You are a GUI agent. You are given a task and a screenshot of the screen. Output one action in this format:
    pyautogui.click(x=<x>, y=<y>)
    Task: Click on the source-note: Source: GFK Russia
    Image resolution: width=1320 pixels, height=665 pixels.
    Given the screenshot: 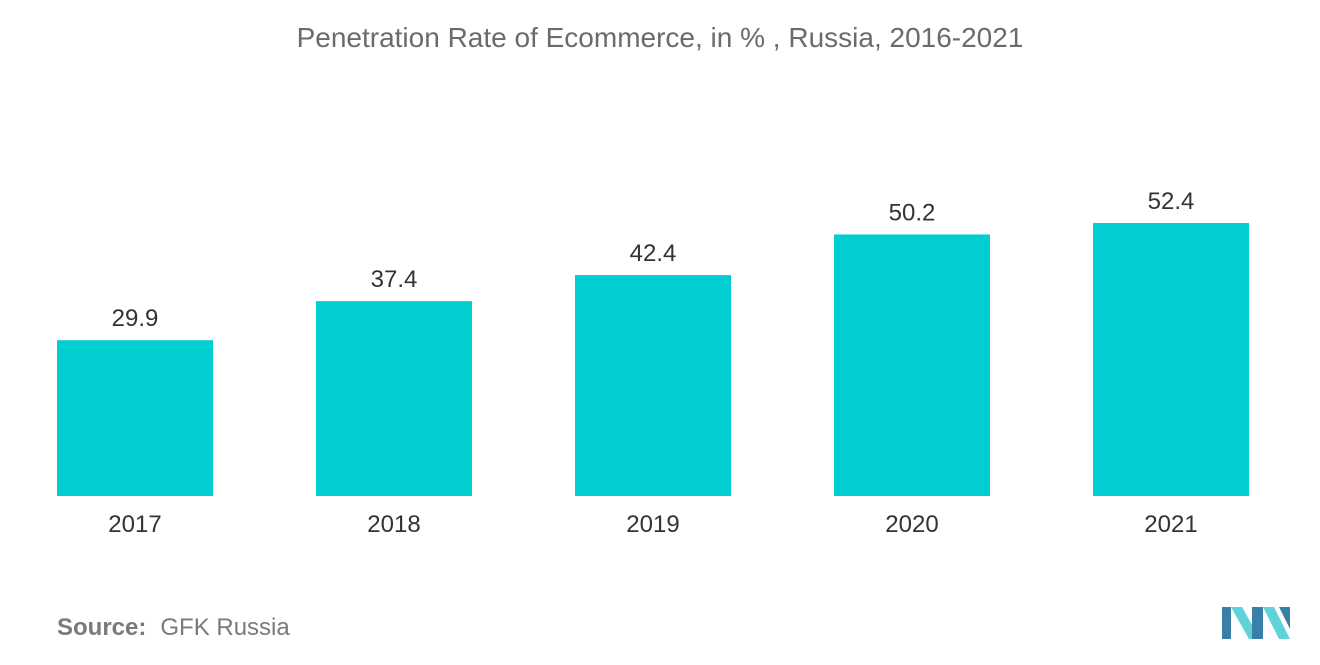 What is the action you would take?
    pyautogui.click(x=173, y=628)
    